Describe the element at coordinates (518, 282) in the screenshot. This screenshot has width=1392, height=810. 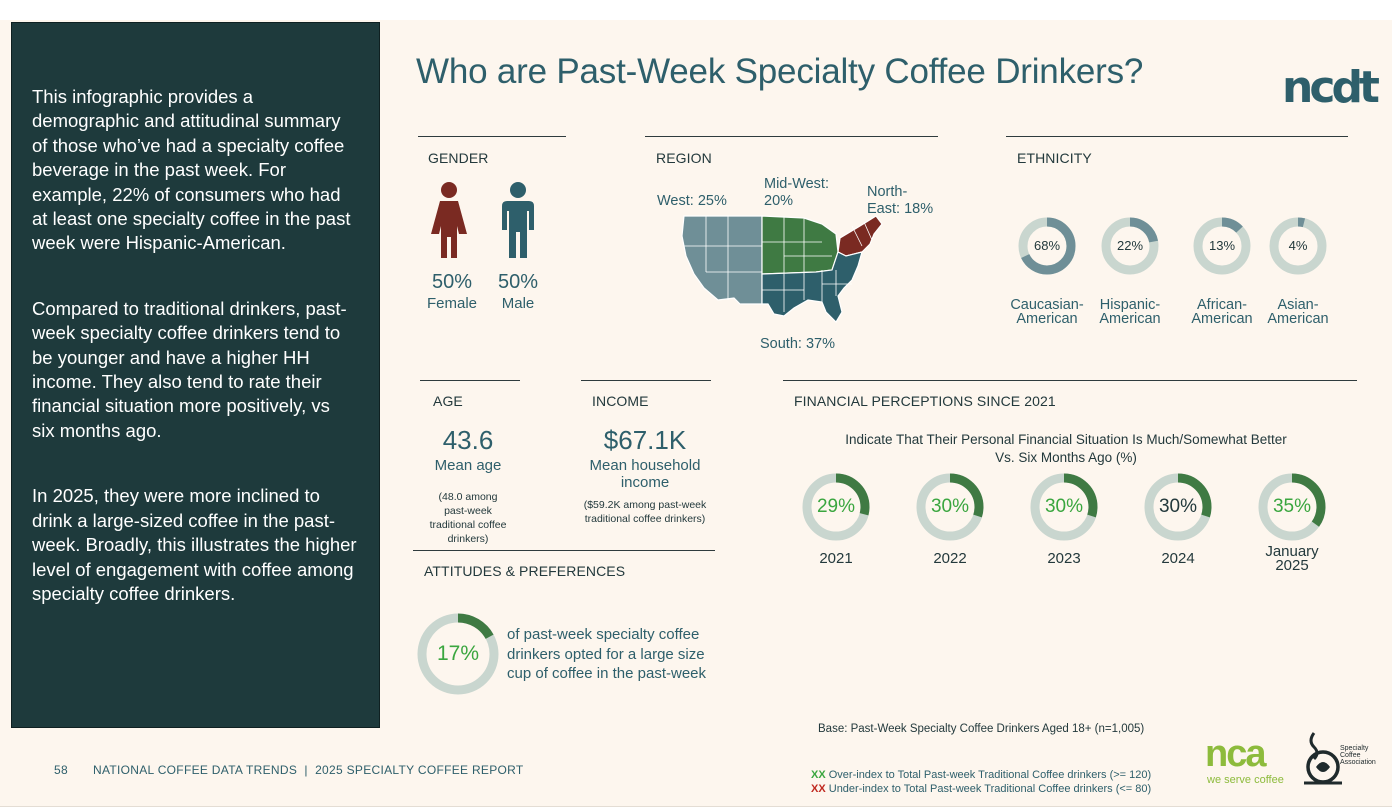
I see `male-pct: 50%` at that location.